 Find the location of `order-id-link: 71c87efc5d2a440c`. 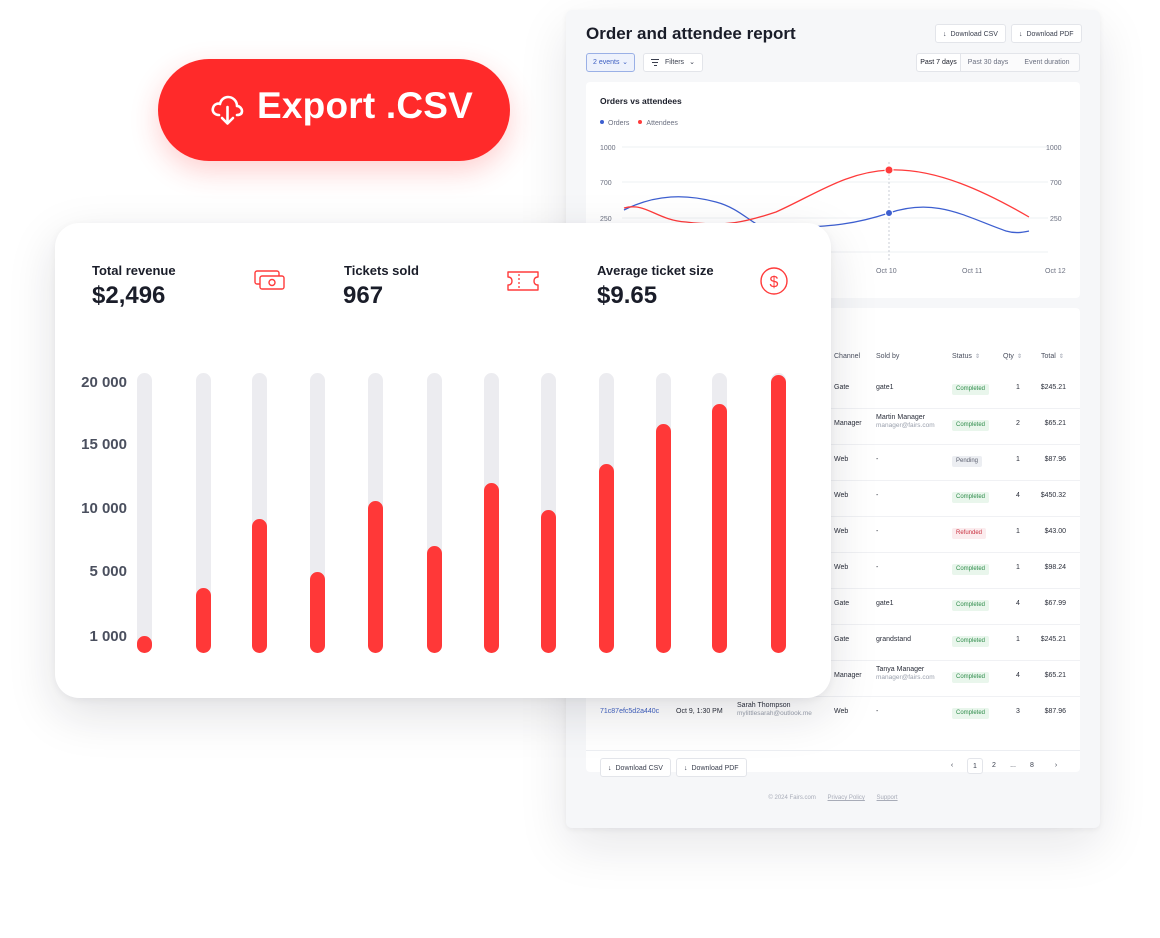

order-id-link: 71c87efc5d2a440c is located at coordinates (630, 711).